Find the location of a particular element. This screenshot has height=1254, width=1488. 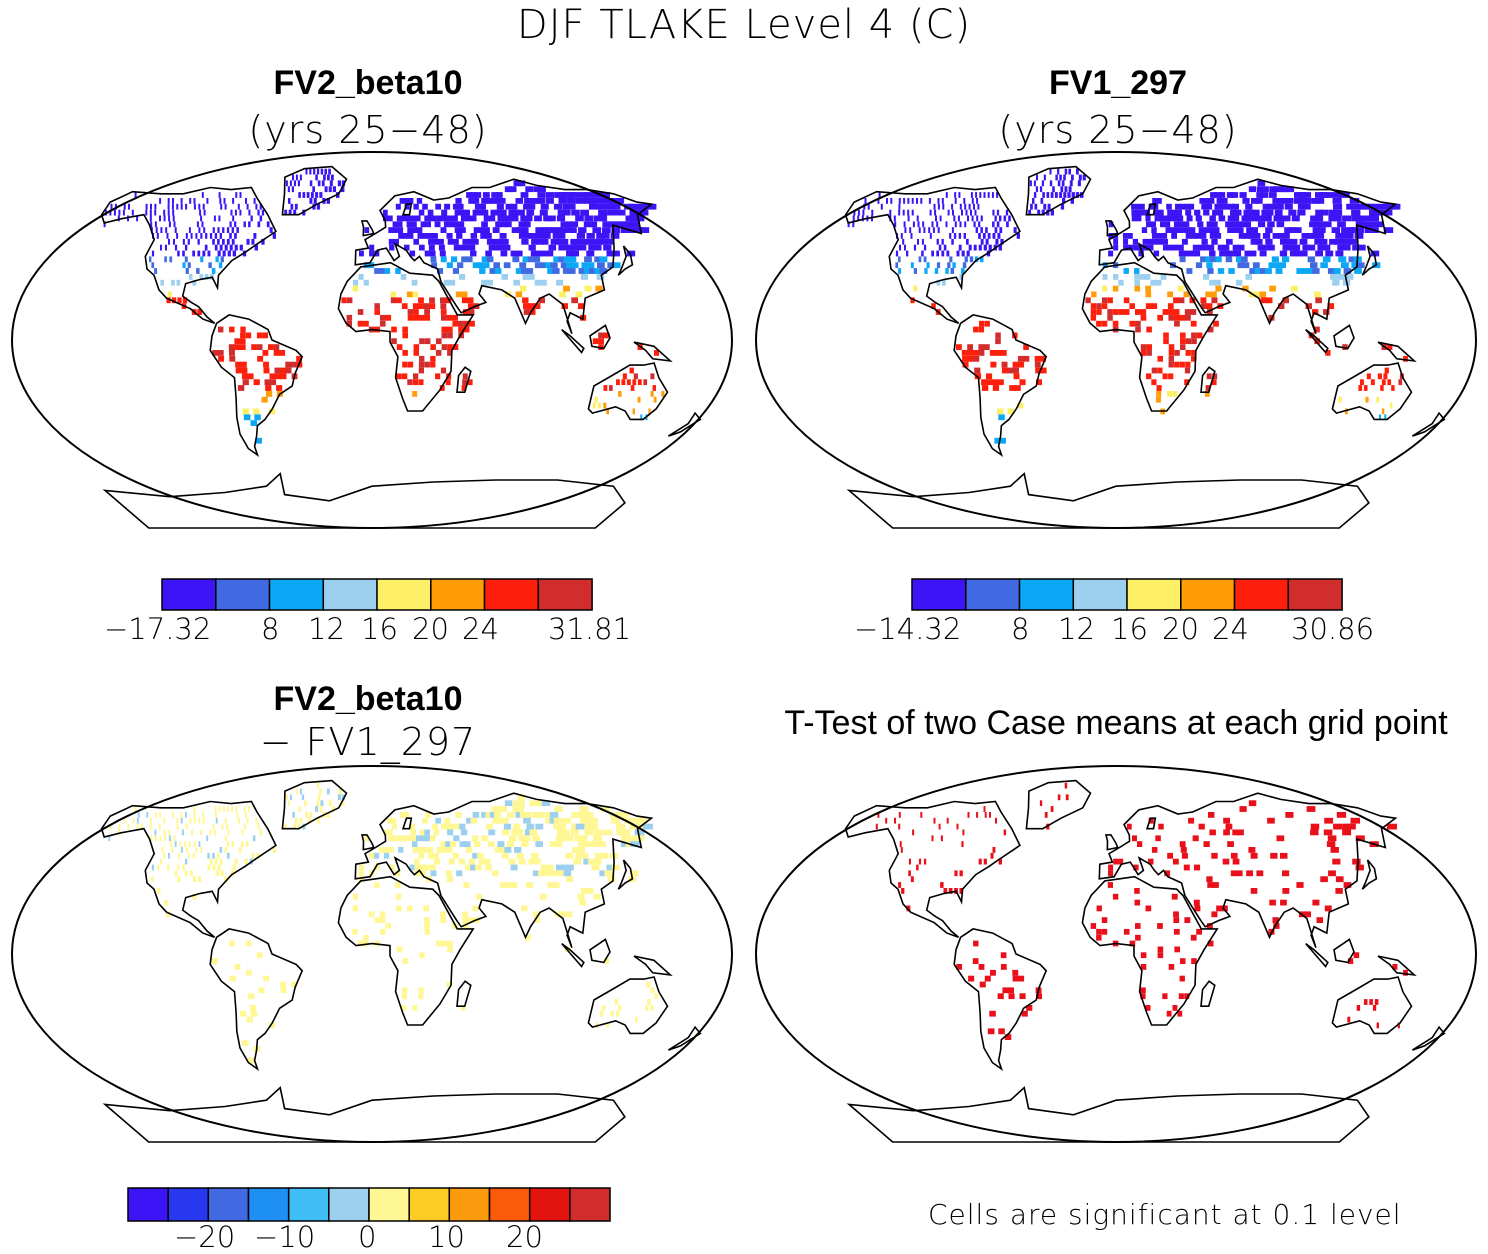

coastline-papua is located at coordinates (653, 351).